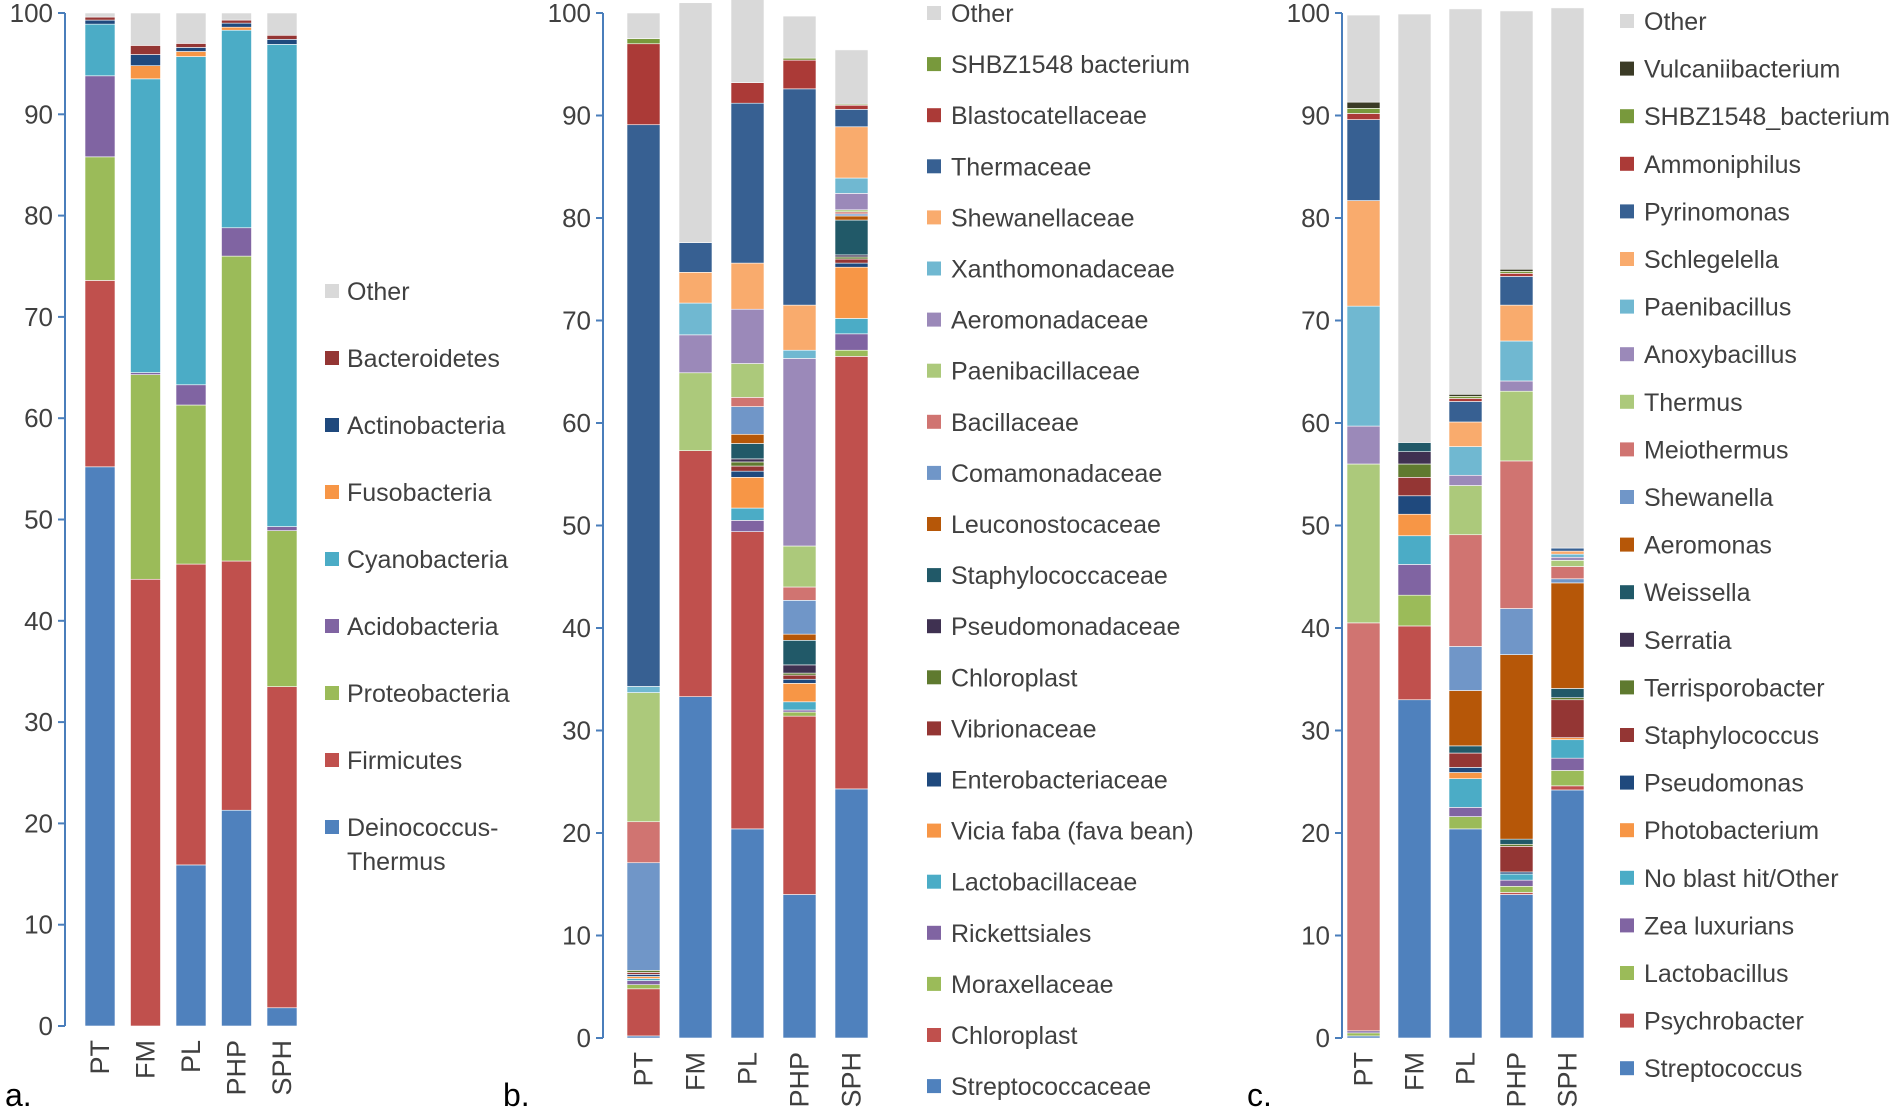  Describe the element at coordinates (1717, 308) in the screenshot. I see `legend-label: Paenibacillus` at that location.